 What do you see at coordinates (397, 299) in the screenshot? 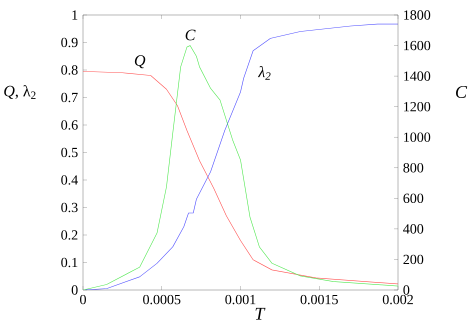
I see `x-tick-label: 0.002` at bounding box center [397, 299].